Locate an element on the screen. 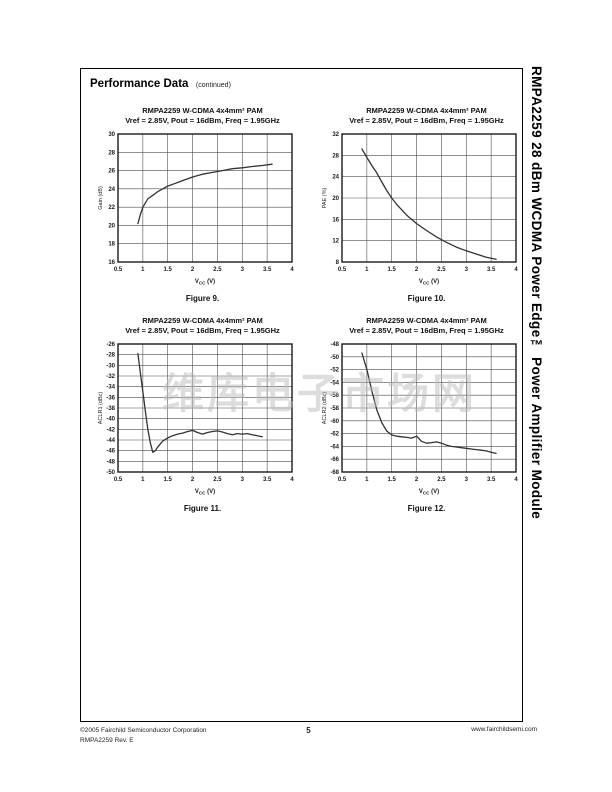  svg-text: ACLR2 (dBc) is located at coordinates (325, 408).